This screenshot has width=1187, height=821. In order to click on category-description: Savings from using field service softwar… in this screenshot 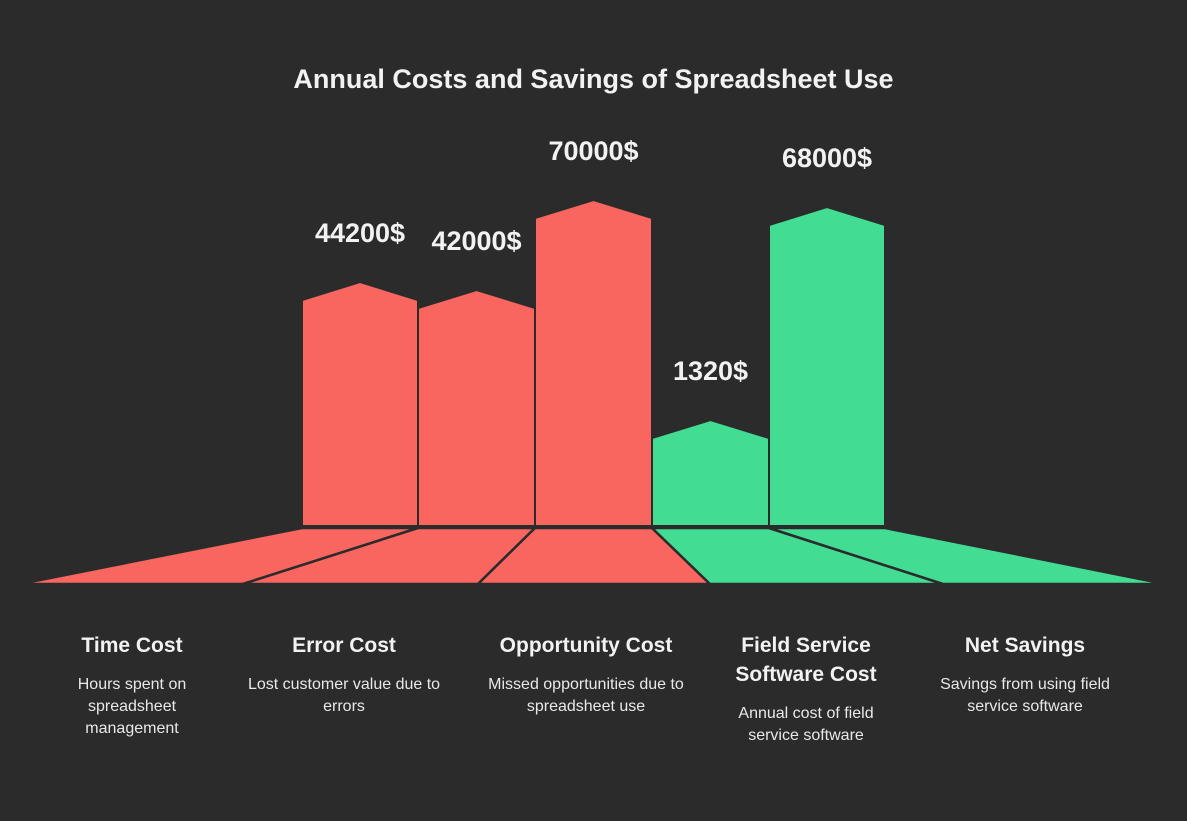, I will do `click(1025, 695)`.